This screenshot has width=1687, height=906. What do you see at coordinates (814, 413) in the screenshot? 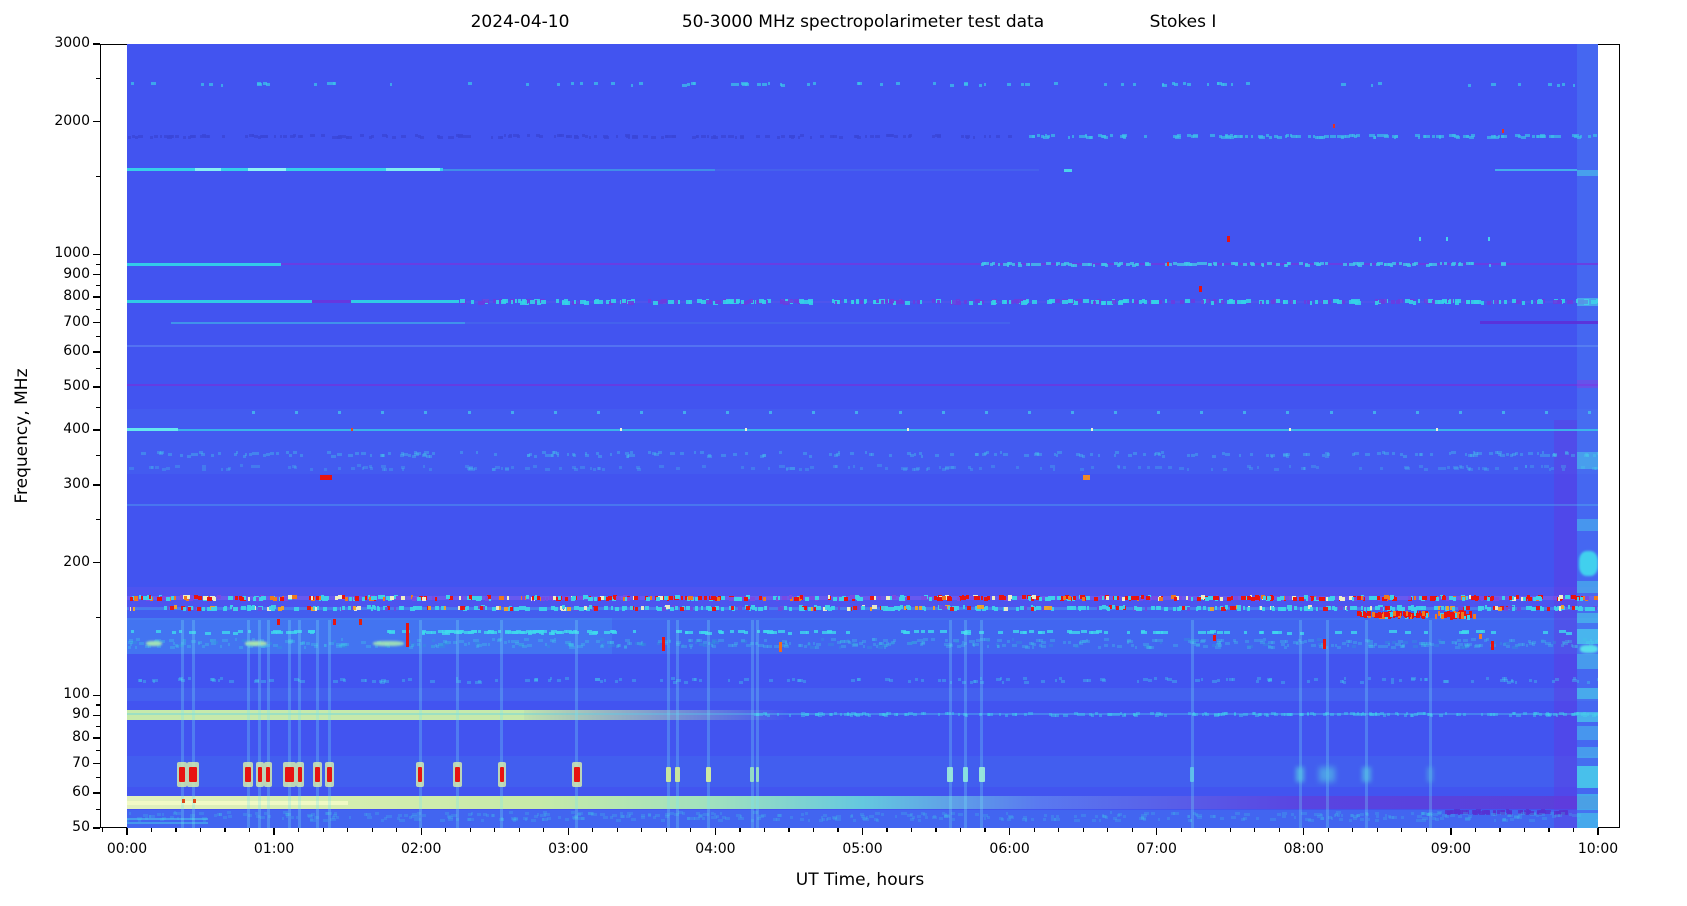
I see `row-437-periodic` at bounding box center [814, 413].